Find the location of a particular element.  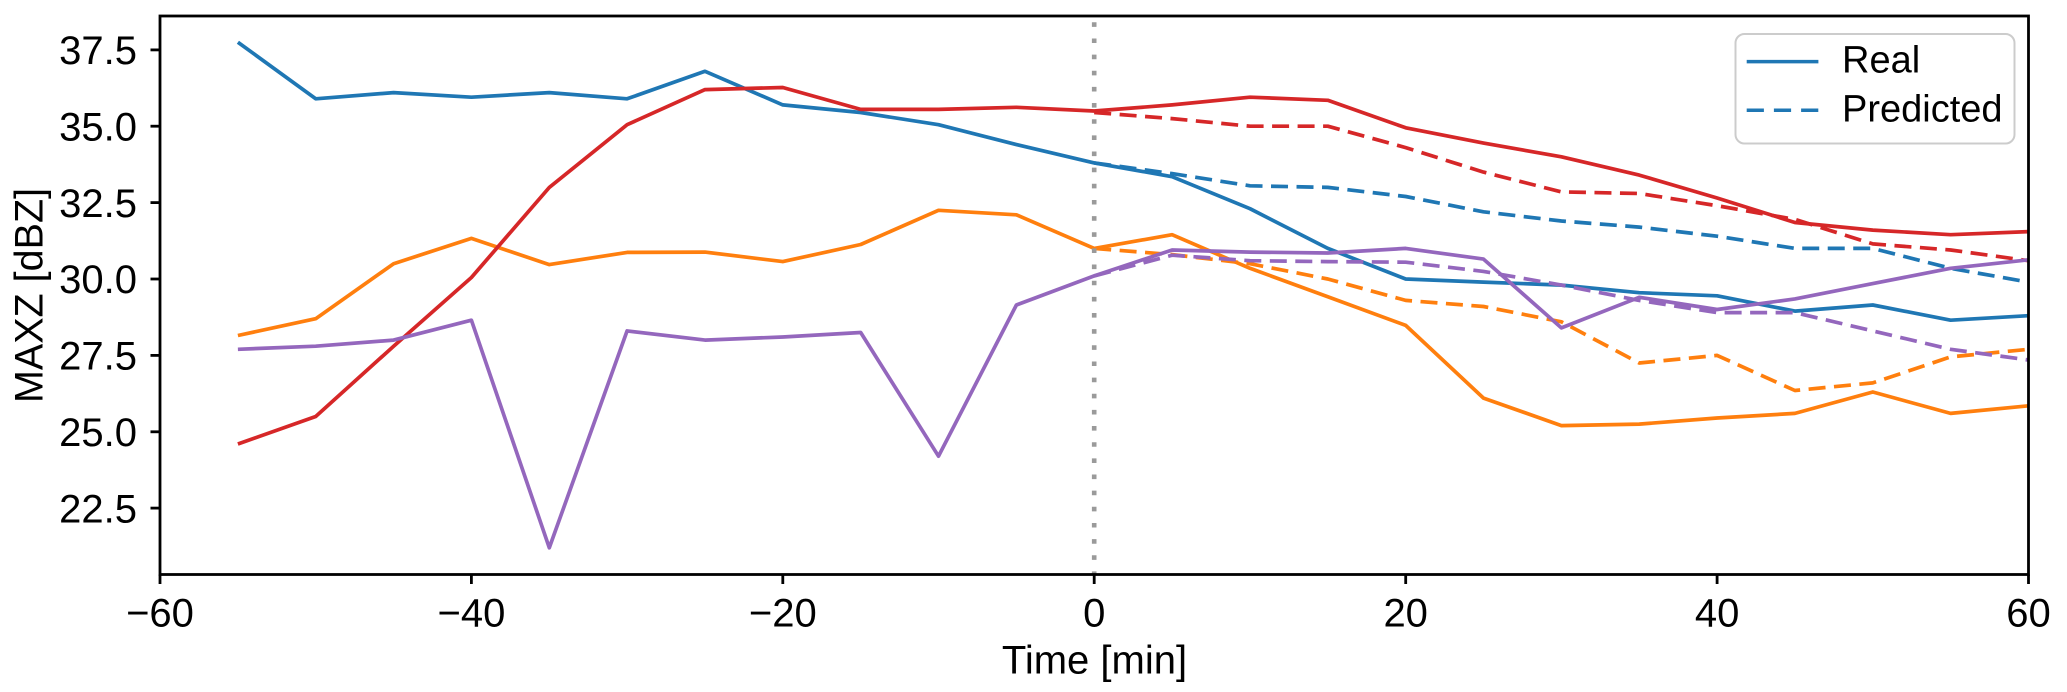

svg-text: 37.5 is located at coordinates (98, 51).